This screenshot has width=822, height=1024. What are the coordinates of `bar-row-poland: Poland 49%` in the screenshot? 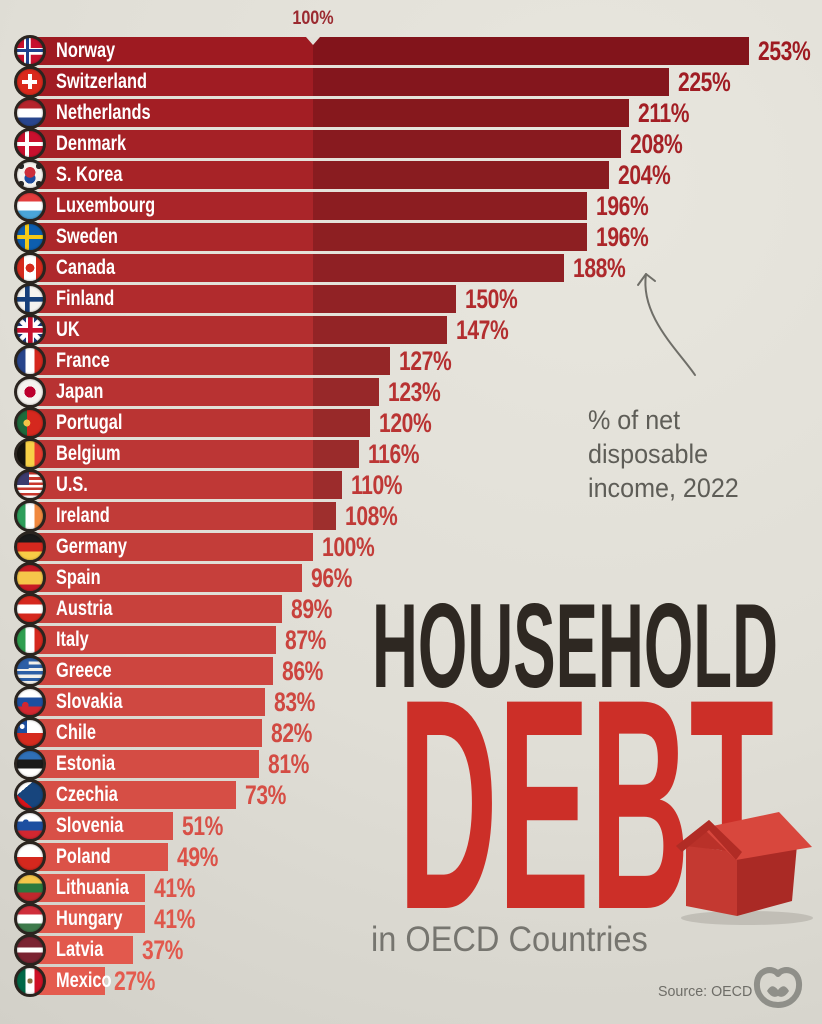 It's located at (411, 857).